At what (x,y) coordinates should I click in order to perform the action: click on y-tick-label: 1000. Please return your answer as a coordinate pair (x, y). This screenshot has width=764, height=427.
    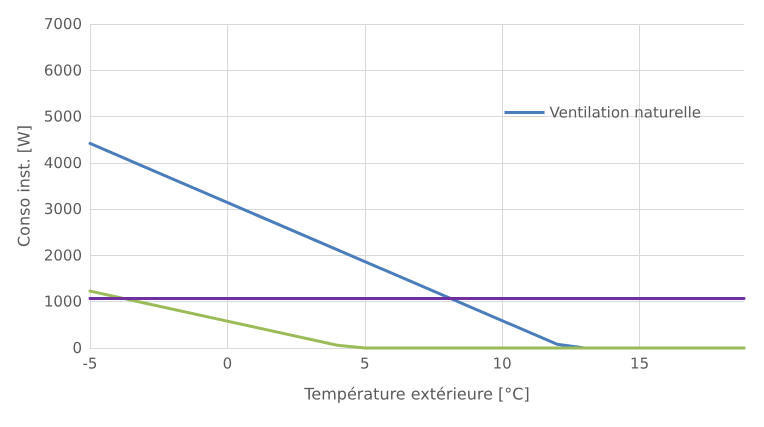
    Looking at the image, I should click on (63, 301).